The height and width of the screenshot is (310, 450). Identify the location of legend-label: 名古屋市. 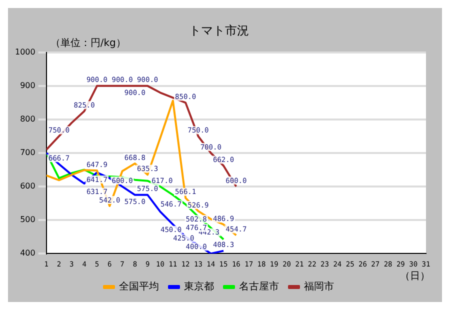
(259, 286).